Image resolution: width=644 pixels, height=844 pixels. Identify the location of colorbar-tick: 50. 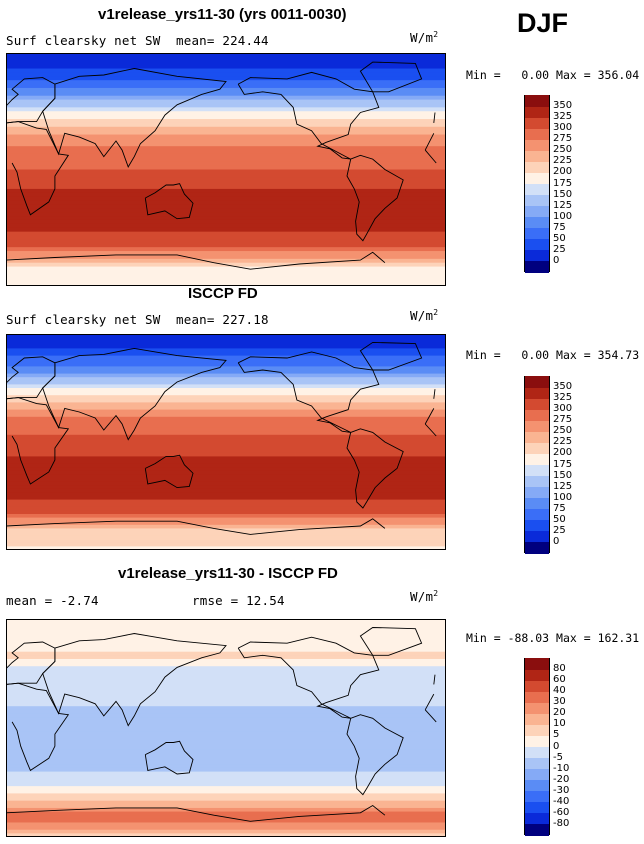
(559, 238).